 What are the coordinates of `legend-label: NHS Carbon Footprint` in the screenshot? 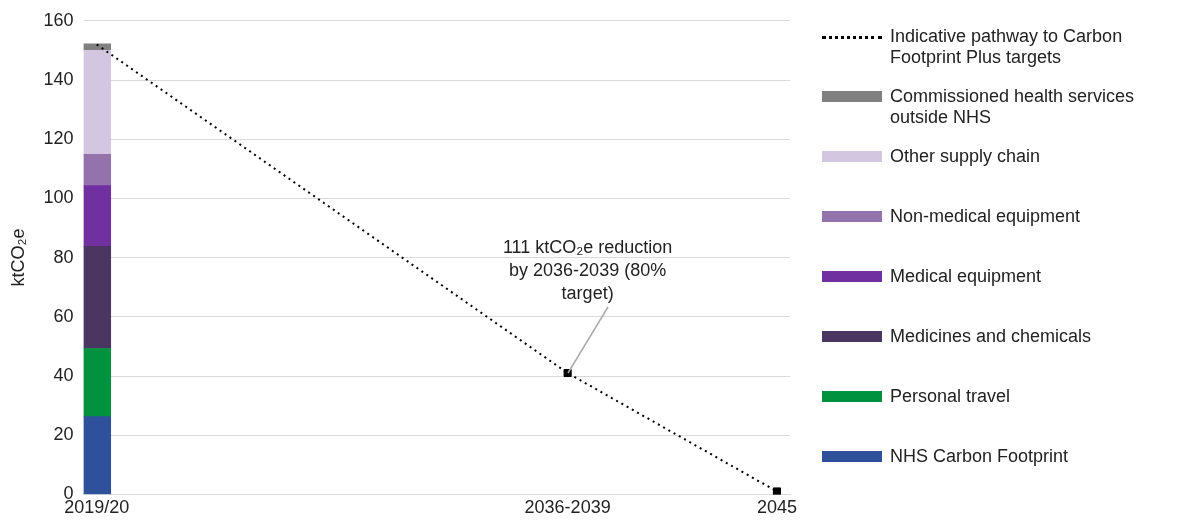 It's located at (979, 456).